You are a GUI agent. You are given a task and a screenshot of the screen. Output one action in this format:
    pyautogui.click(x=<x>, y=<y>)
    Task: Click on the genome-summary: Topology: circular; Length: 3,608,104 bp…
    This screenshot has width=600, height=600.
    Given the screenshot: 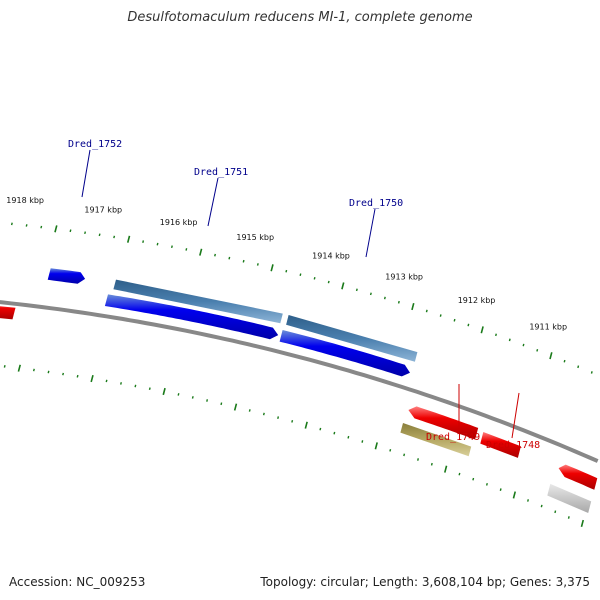 What is the action you would take?
    pyautogui.click(x=425, y=582)
    